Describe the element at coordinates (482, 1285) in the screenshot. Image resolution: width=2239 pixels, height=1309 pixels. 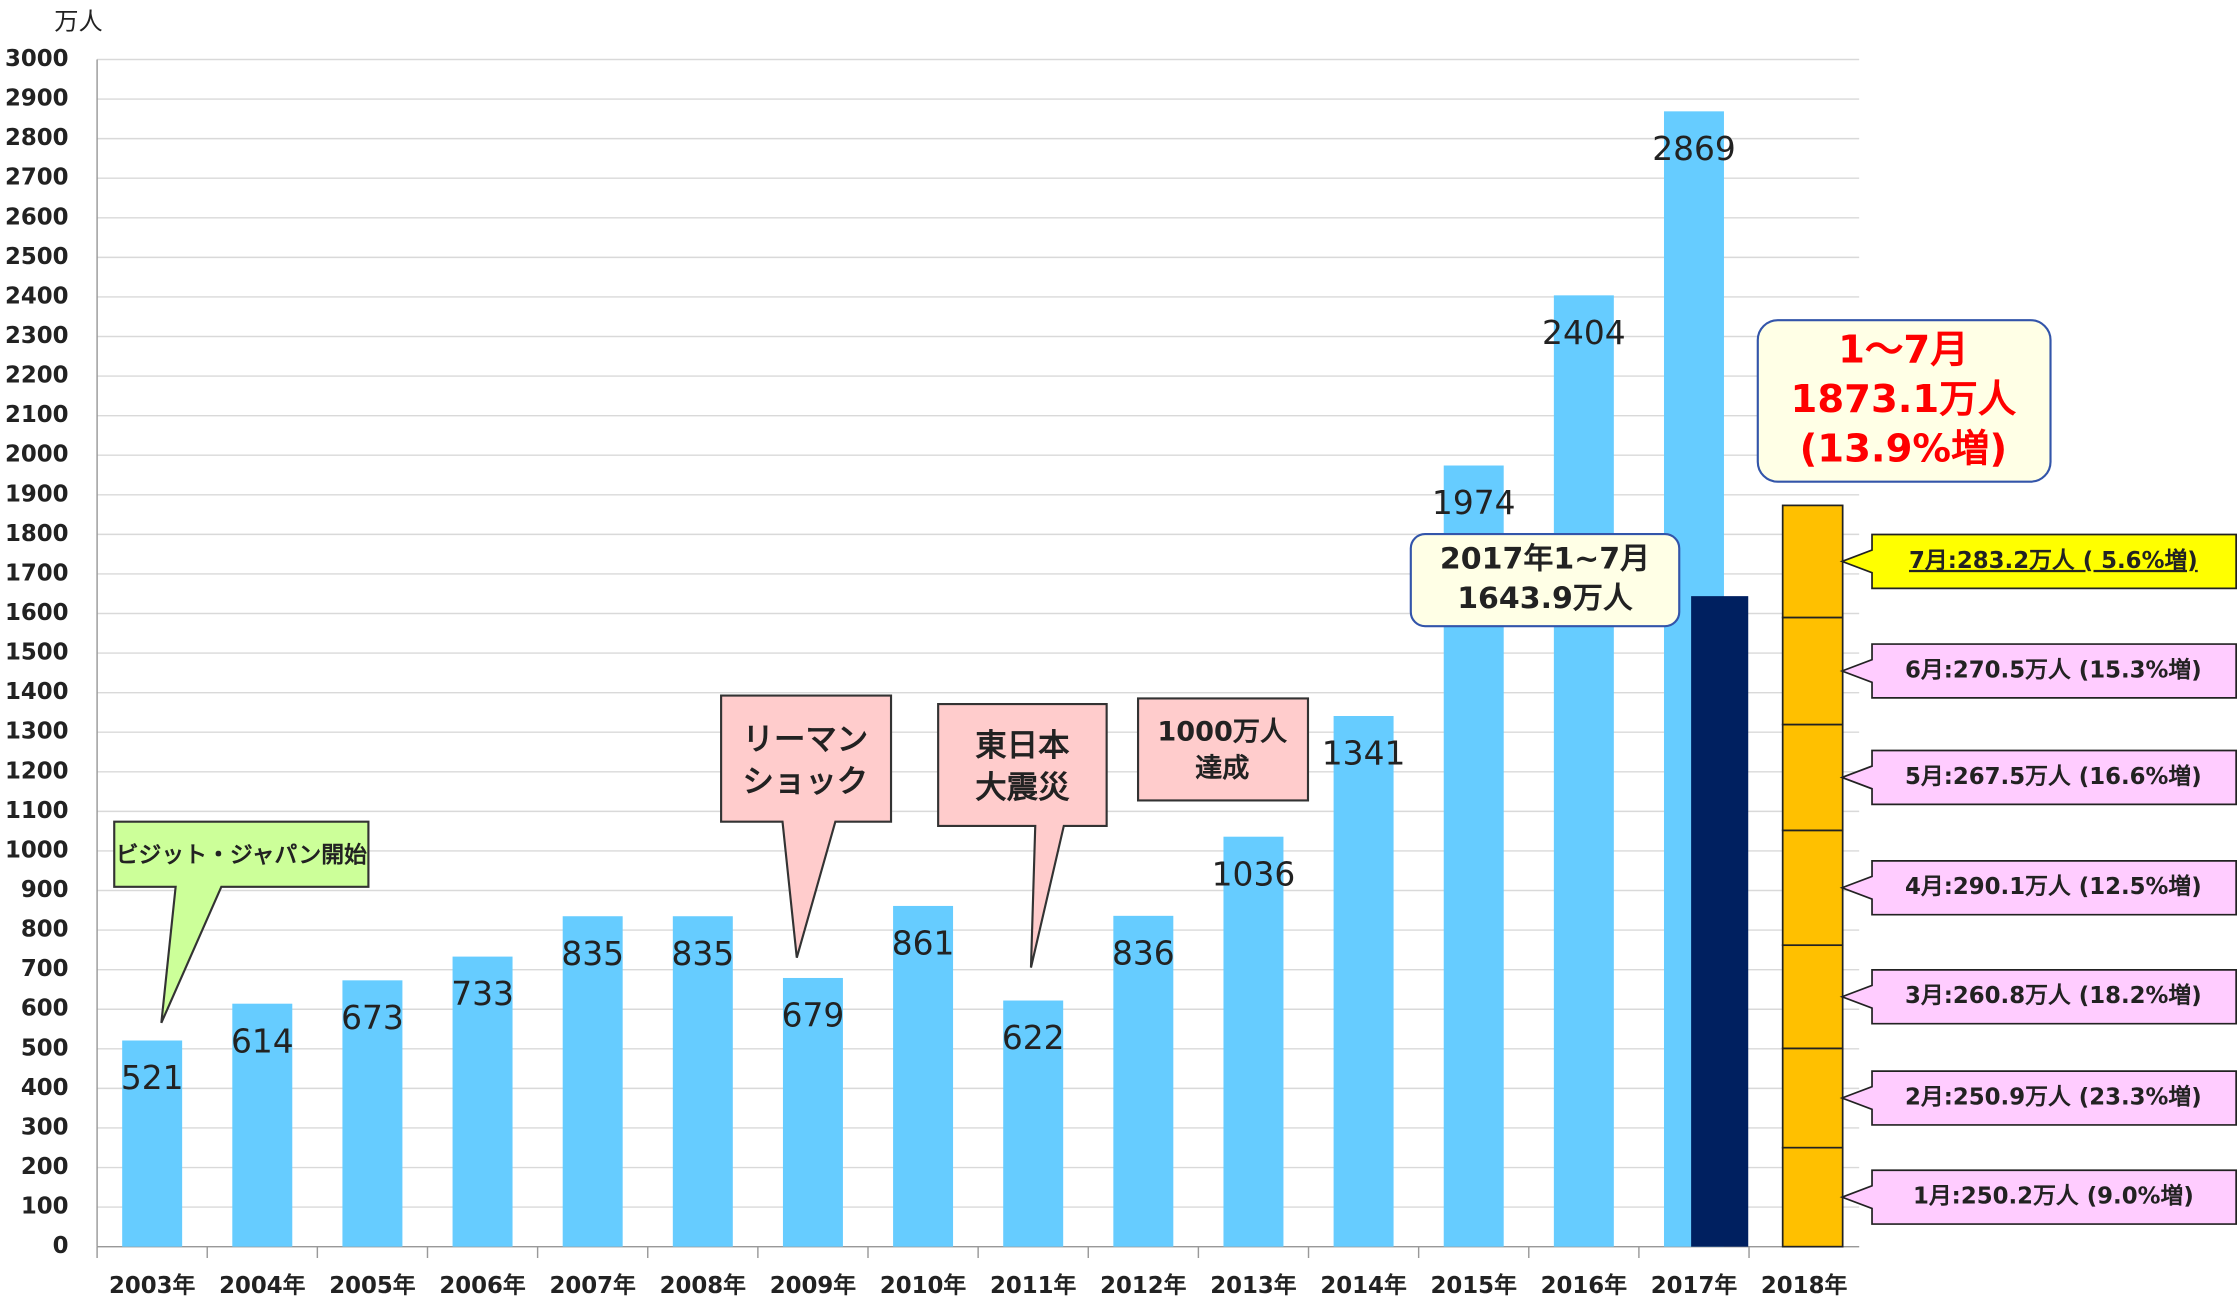
I see `x-tick-label: 2006年` at that location.